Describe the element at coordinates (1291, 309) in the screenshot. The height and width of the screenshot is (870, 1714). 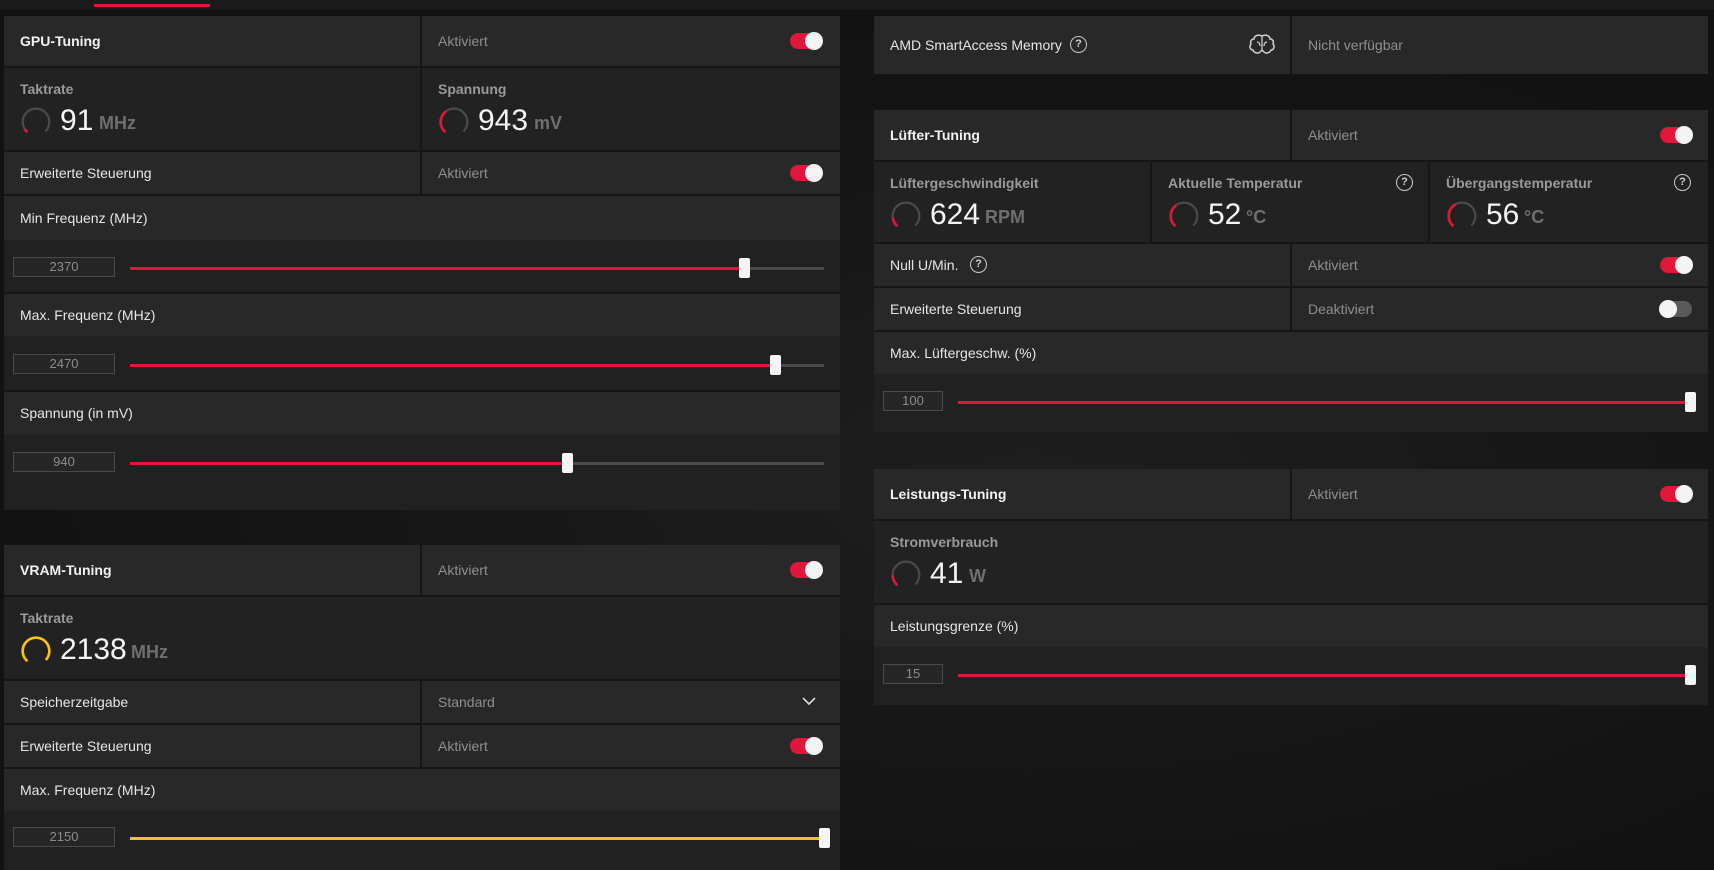
I see `fan-advanced-row: Erweiterte Steuerung Deaktiviert` at that location.